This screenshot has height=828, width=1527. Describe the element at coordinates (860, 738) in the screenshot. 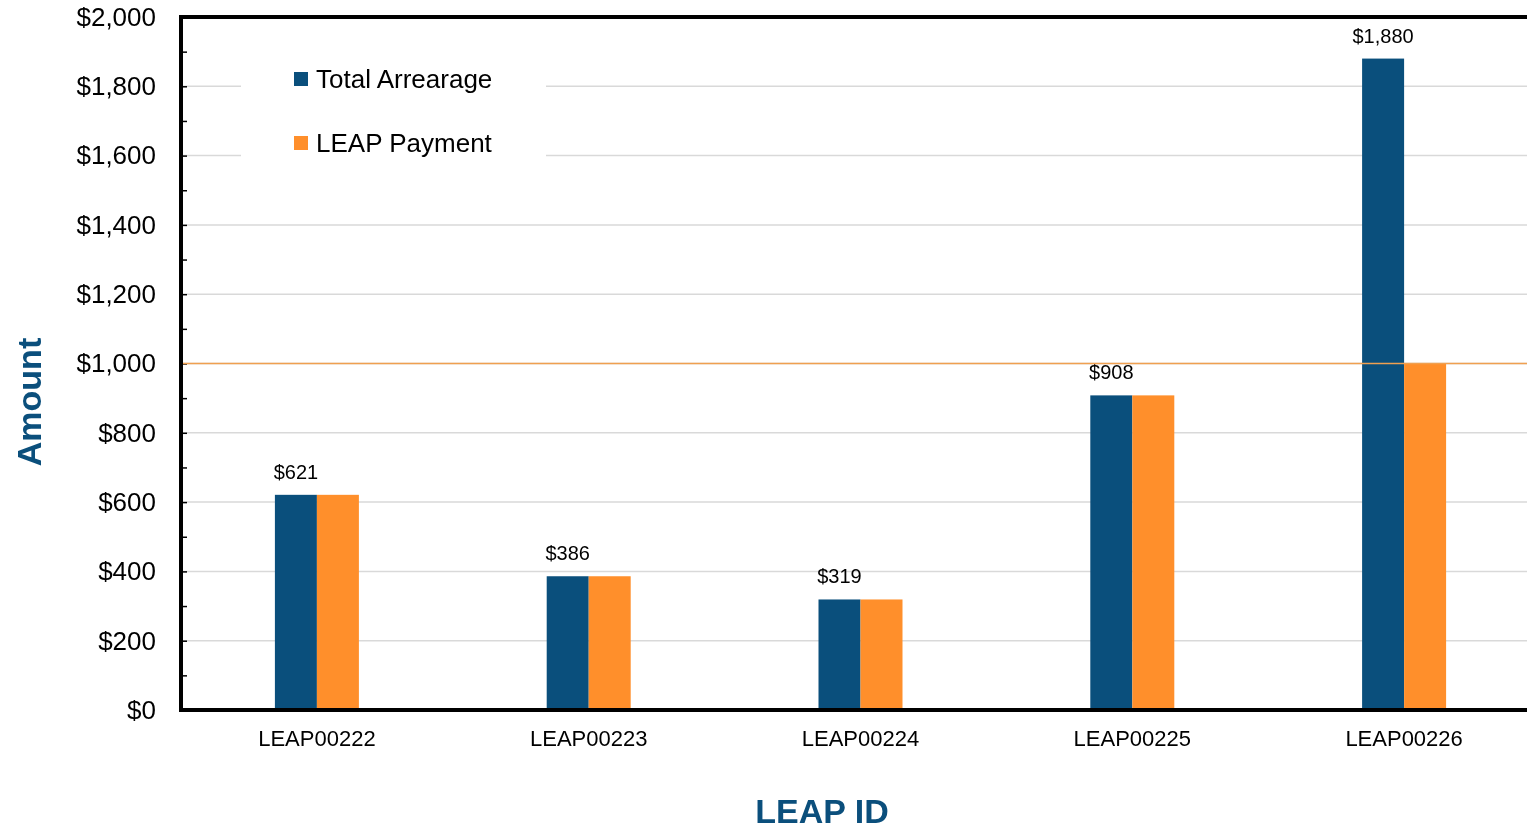

I see `x-tick-label: LEAP00224` at that location.